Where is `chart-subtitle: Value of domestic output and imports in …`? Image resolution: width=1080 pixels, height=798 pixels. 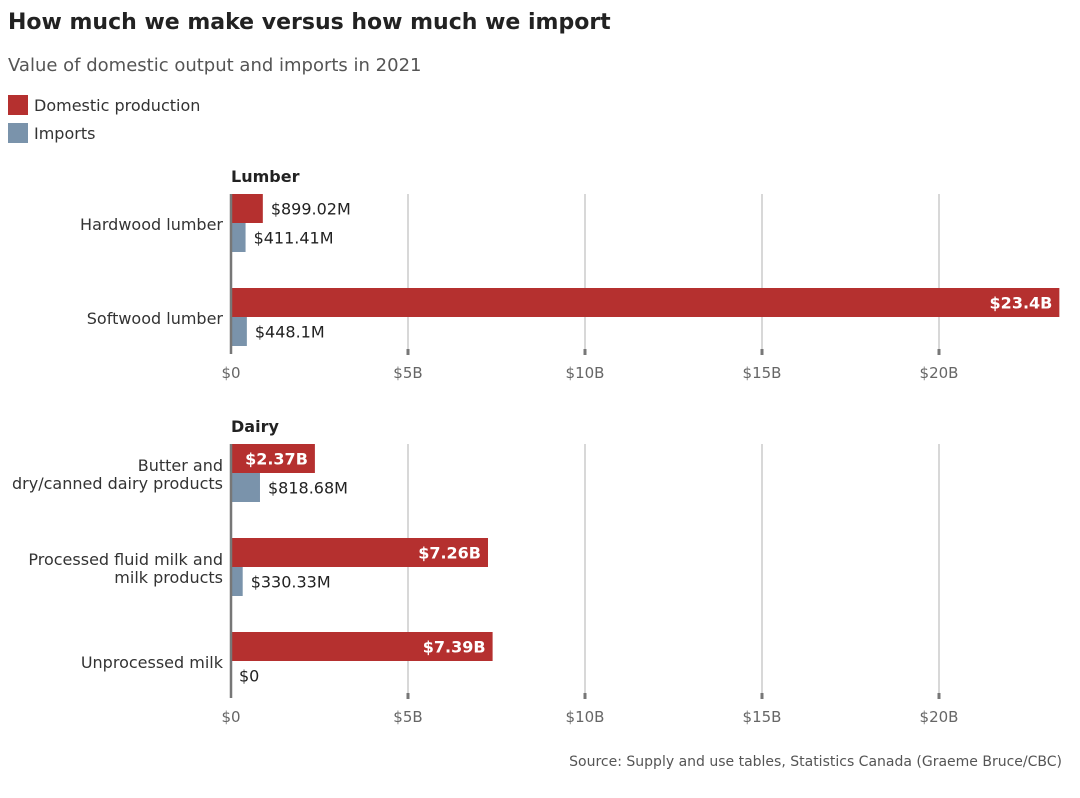
chart-subtitle: Value of domestic output and imports in … is located at coordinates (215, 65).